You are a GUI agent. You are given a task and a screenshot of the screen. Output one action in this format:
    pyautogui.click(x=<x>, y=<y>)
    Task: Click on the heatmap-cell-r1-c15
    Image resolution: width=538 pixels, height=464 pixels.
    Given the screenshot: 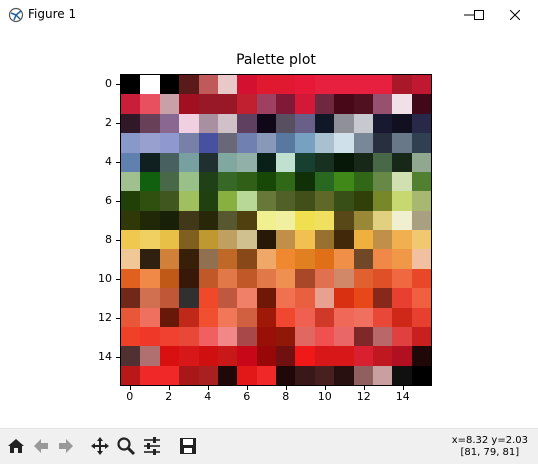 What is the action you would take?
    pyautogui.click(x=421, y=104)
    